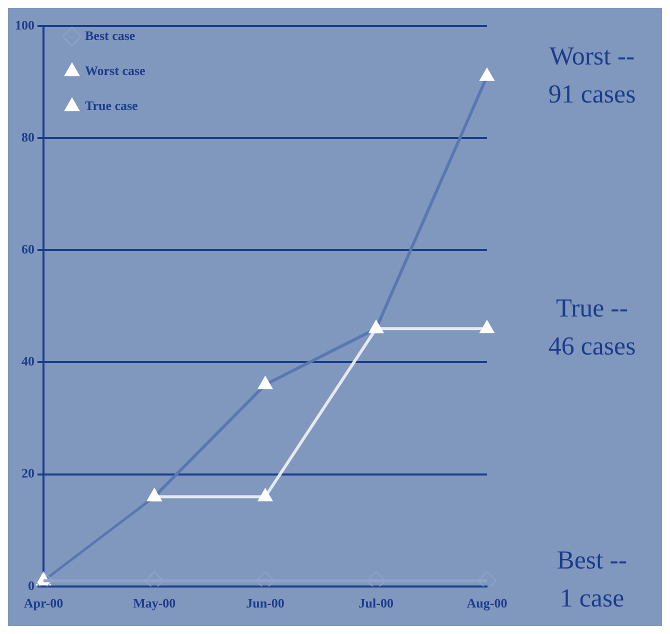 The height and width of the screenshot is (634, 670). What do you see at coordinates (111, 105) in the screenshot?
I see `legend-label: True case` at bounding box center [111, 105].